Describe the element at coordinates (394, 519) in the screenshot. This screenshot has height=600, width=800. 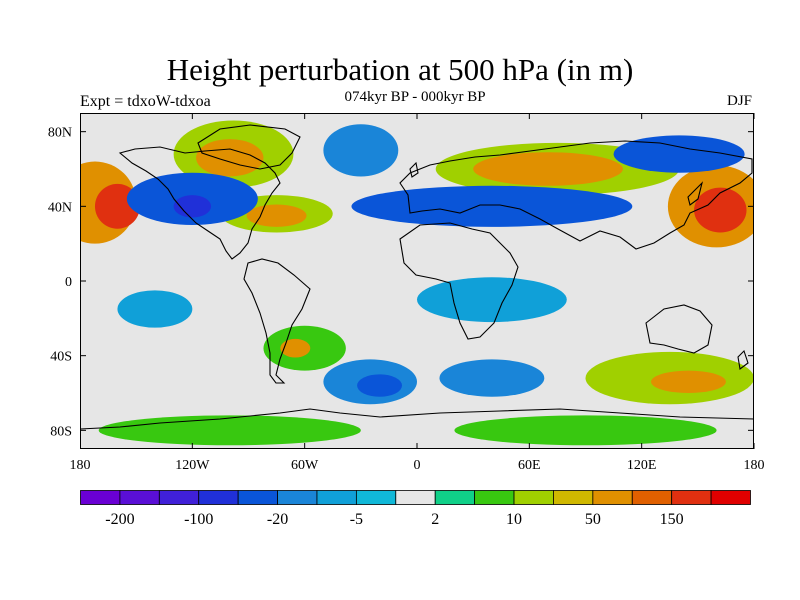
I see `colorbar-labels: -200 -100 -20 -5 2 10 50 150` at that location.